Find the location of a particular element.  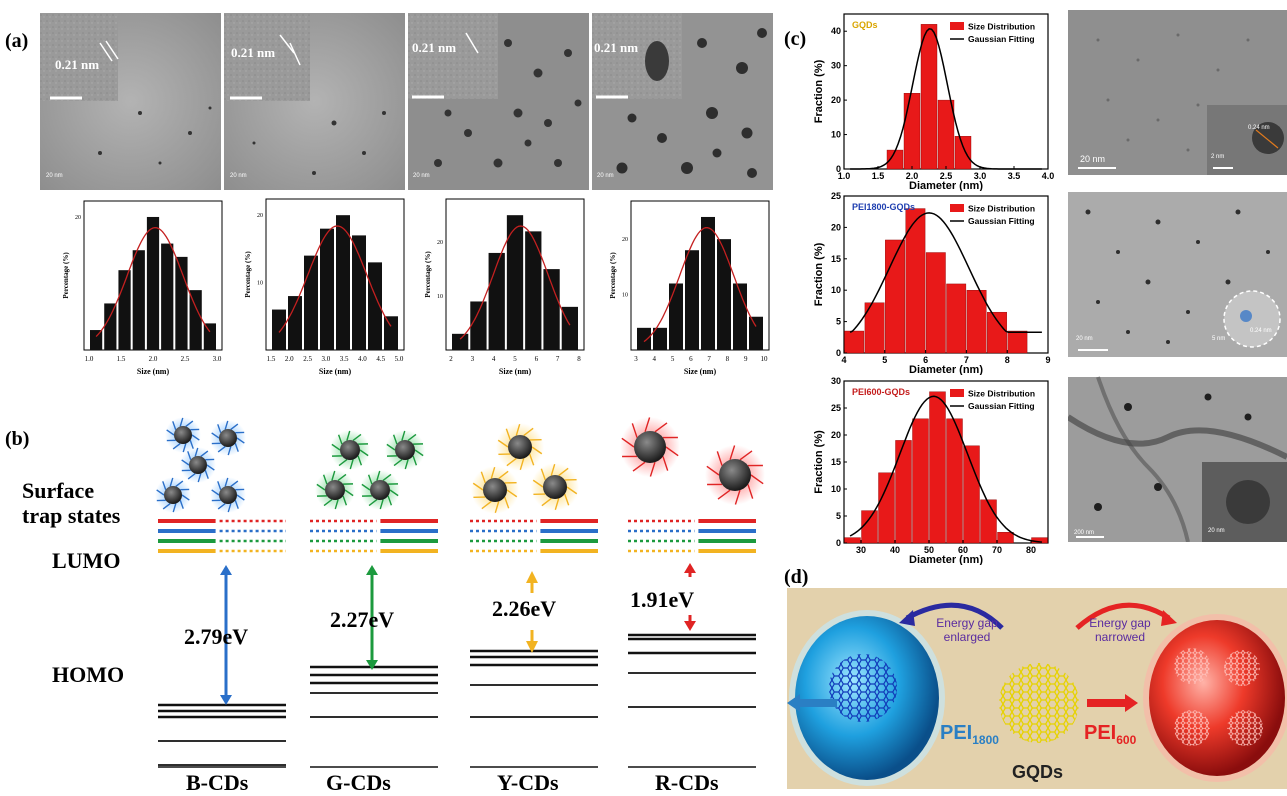

chart-title: PEI600-GQDs is located at coordinates (881, 392).